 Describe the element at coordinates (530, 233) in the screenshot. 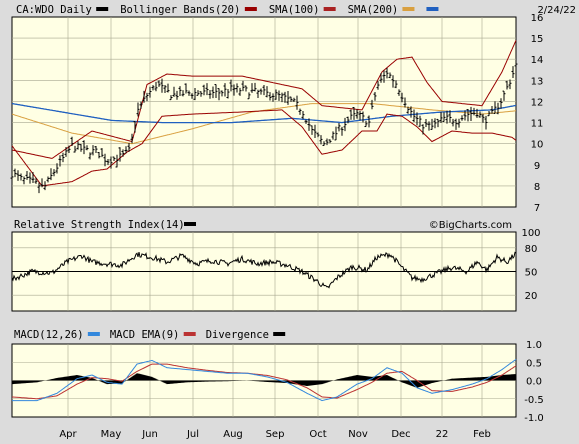

I see `rsi-ytick-100: 100` at that location.